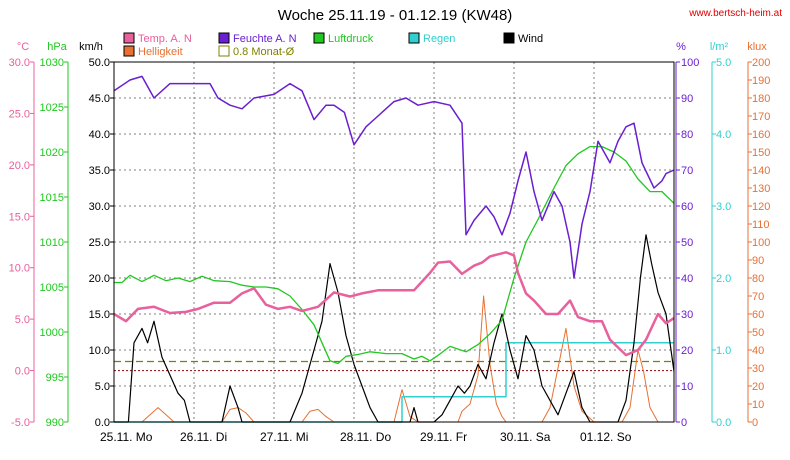 The width and height of the screenshot is (790, 460). What do you see at coordinates (19, 217) in the screenshot?
I see `temp-axis-tick-label: 15.0` at bounding box center [19, 217].